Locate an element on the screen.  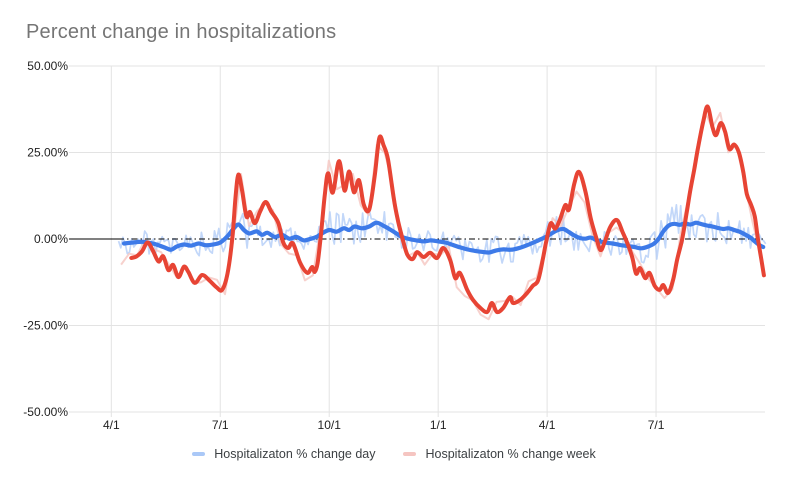
x-tick-label: 1/1 is located at coordinates (438, 425).